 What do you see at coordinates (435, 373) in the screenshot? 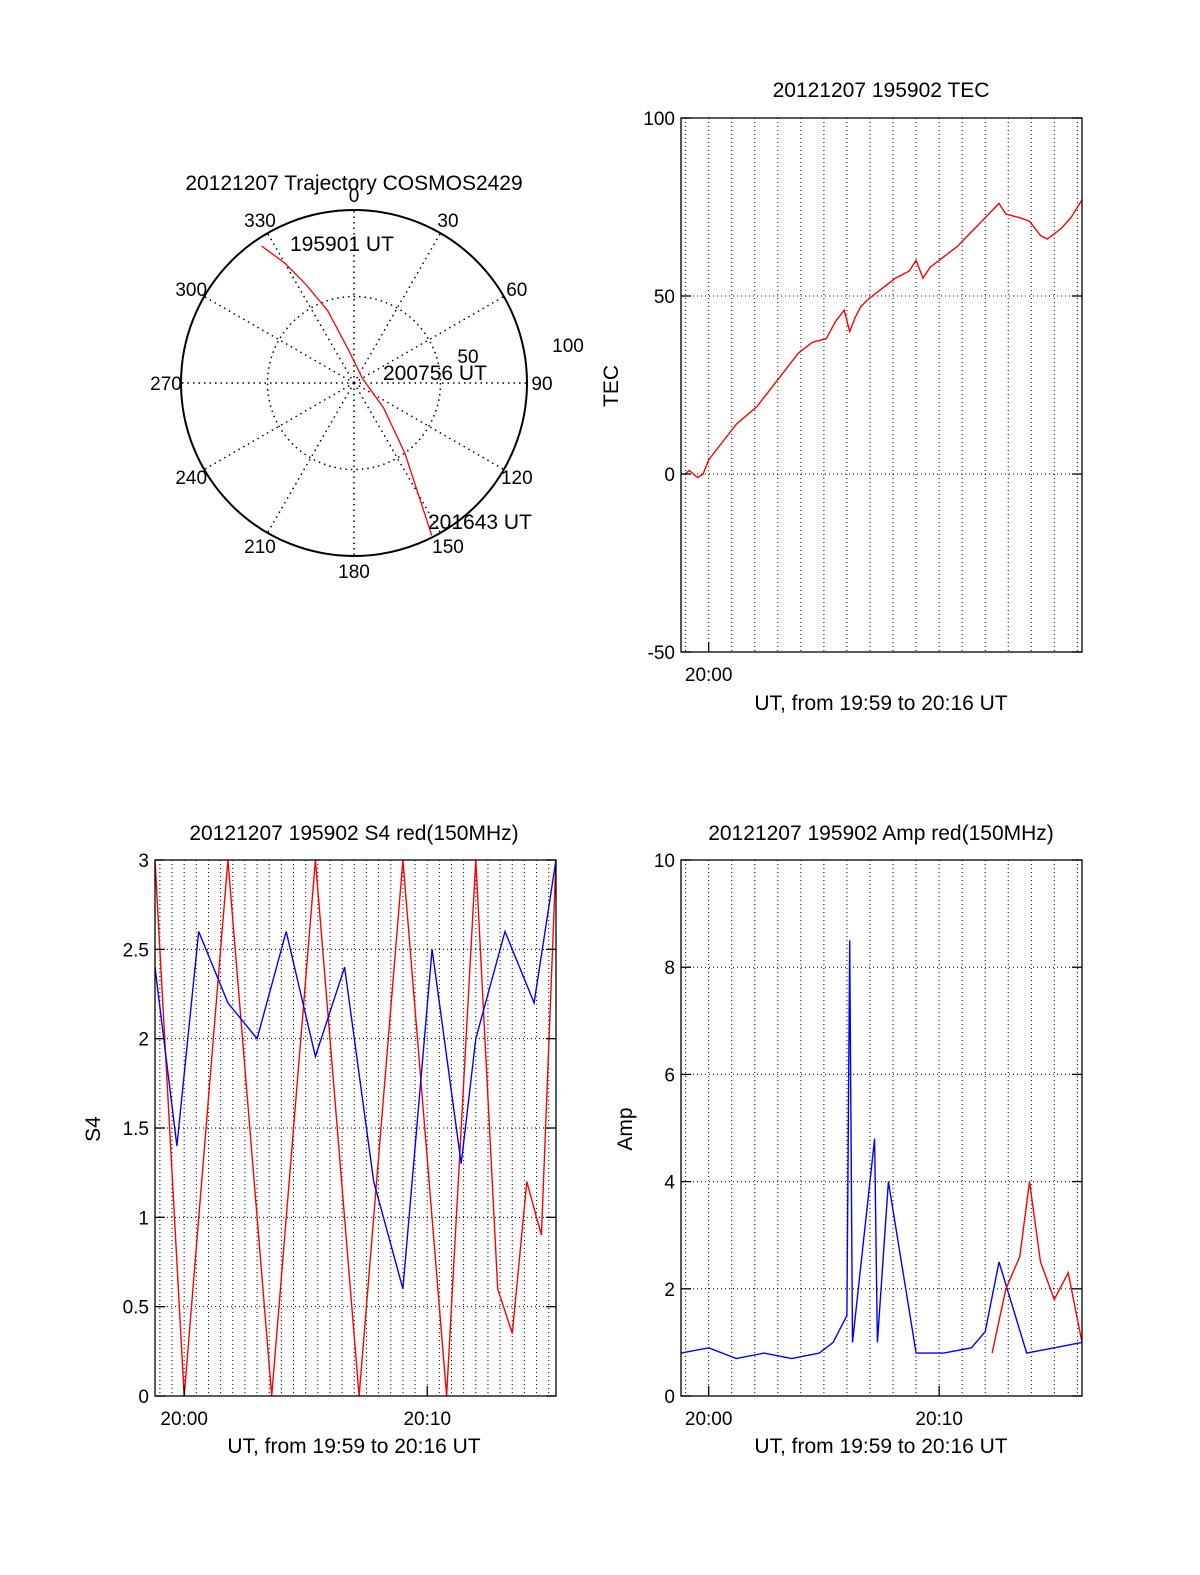
I see `trajectory-mid-label: 200756 UT` at bounding box center [435, 373].